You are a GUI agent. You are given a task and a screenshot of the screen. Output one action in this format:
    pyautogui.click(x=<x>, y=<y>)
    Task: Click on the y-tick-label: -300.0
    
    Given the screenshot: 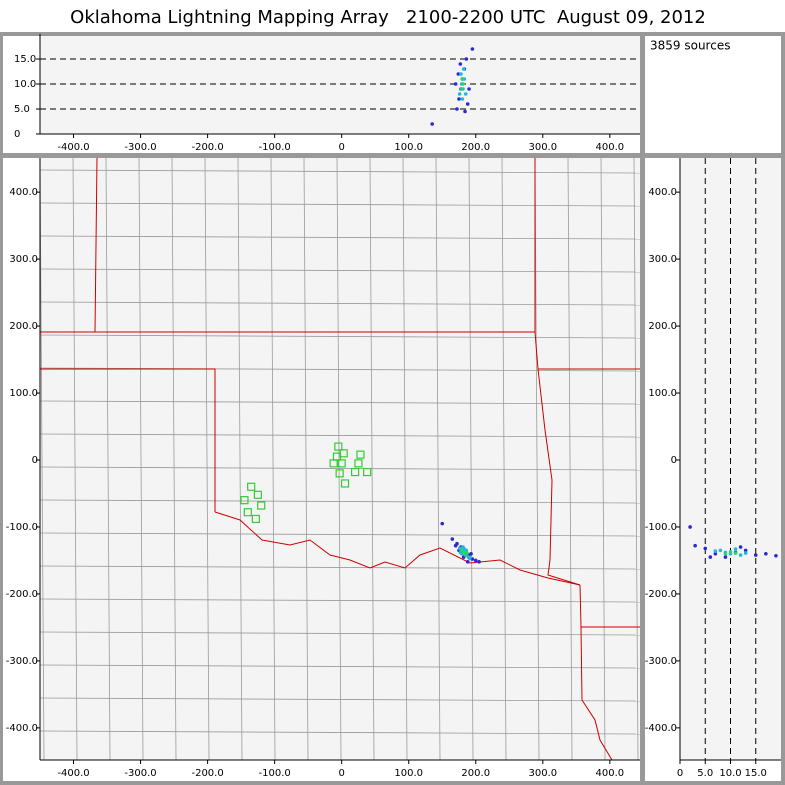 What is the action you would take?
    pyautogui.click(x=661, y=661)
    